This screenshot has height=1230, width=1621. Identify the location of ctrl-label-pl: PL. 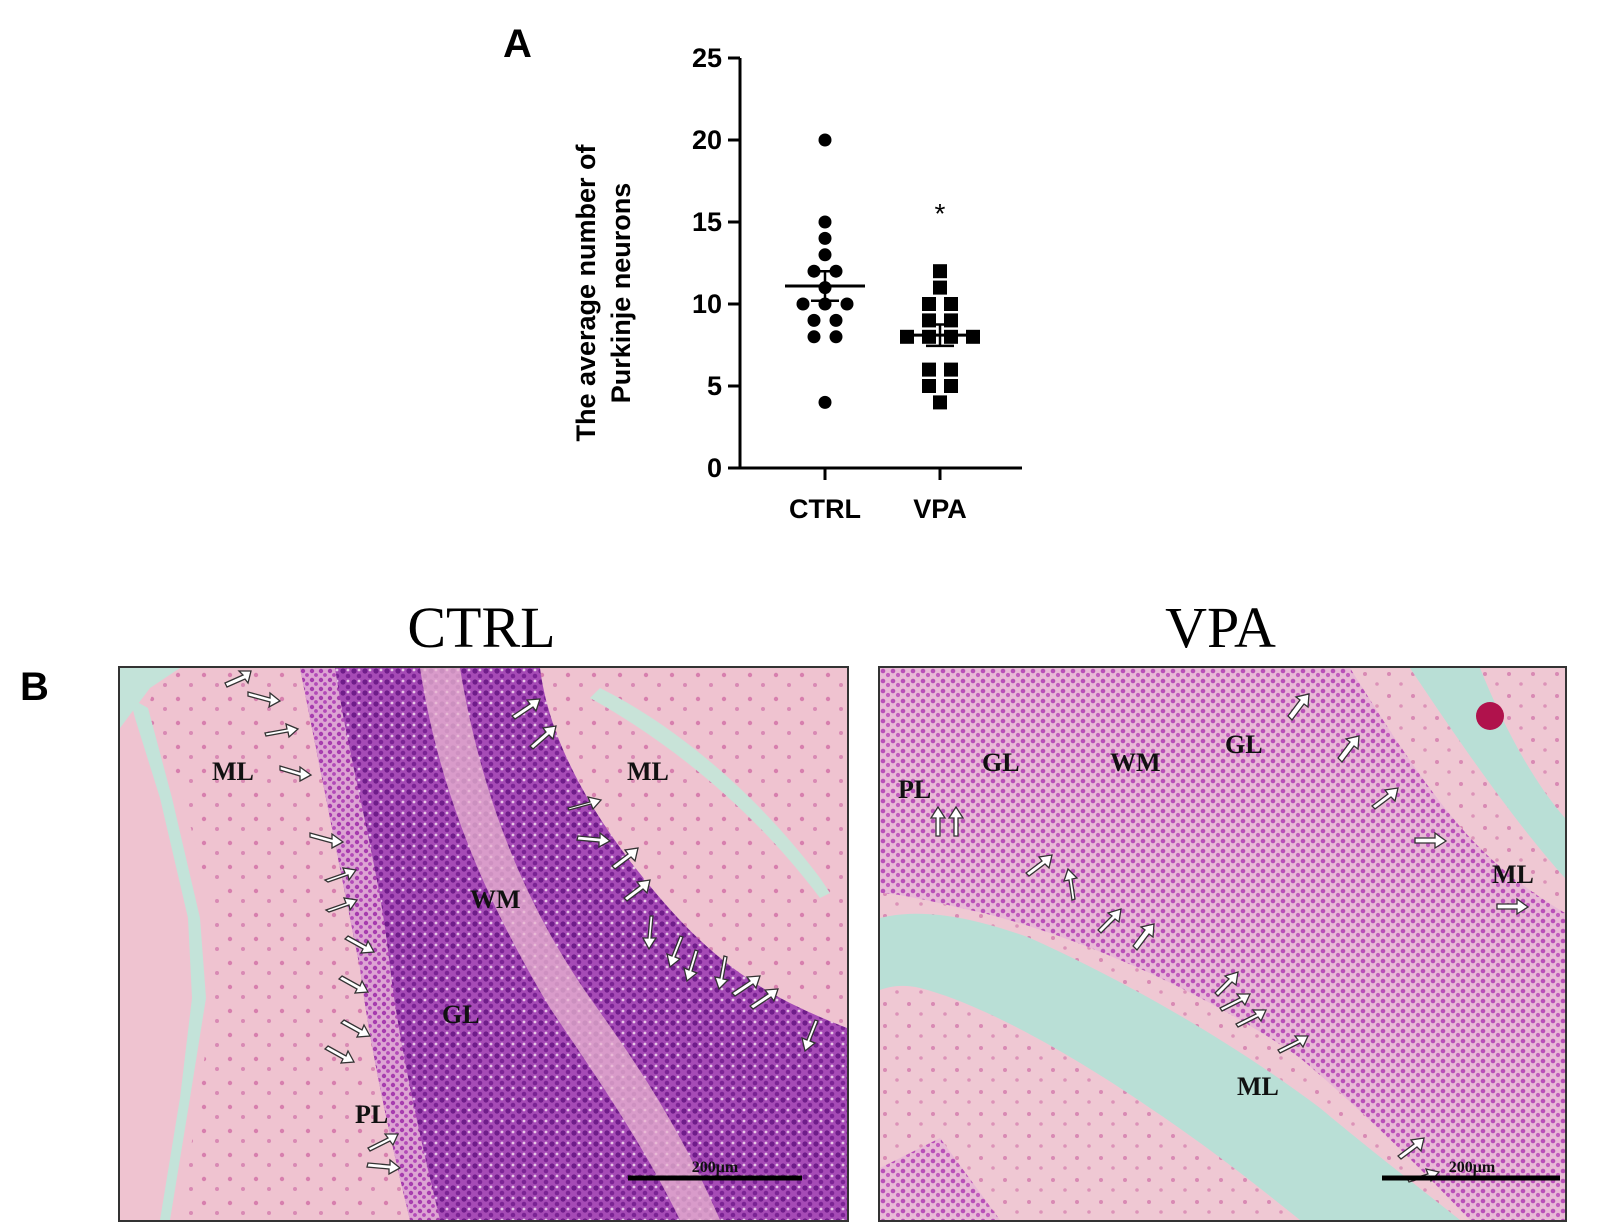
(371, 1114).